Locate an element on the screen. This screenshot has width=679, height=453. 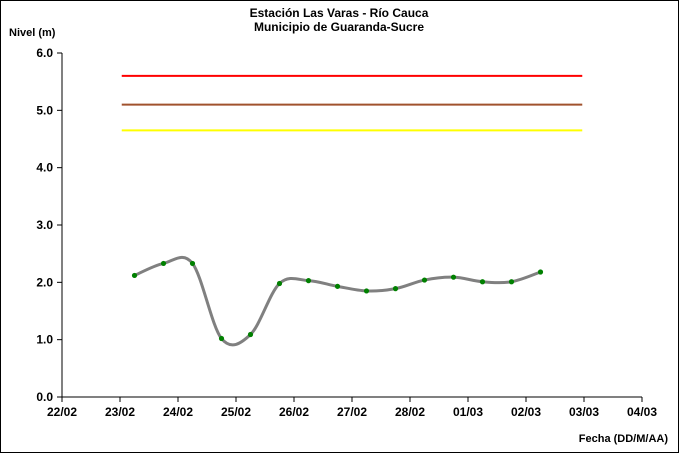
threshold-lines is located at coordinates (352, 103).